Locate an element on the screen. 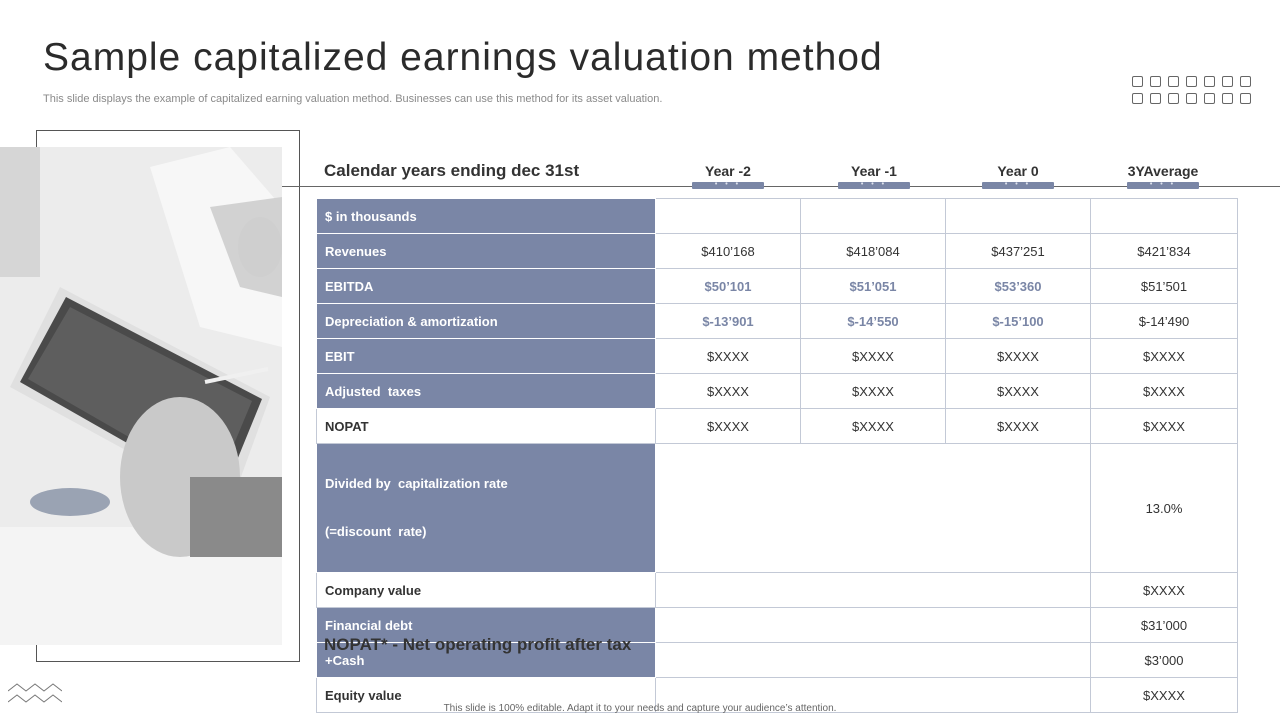  row-label: Revenues is located at coordinates (486, 251).